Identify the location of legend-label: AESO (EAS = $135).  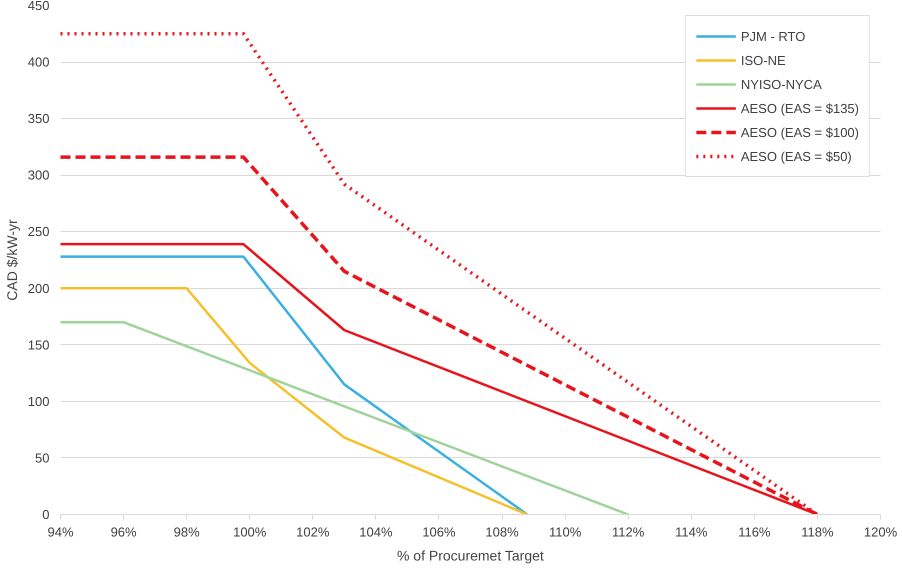
(799, 108).